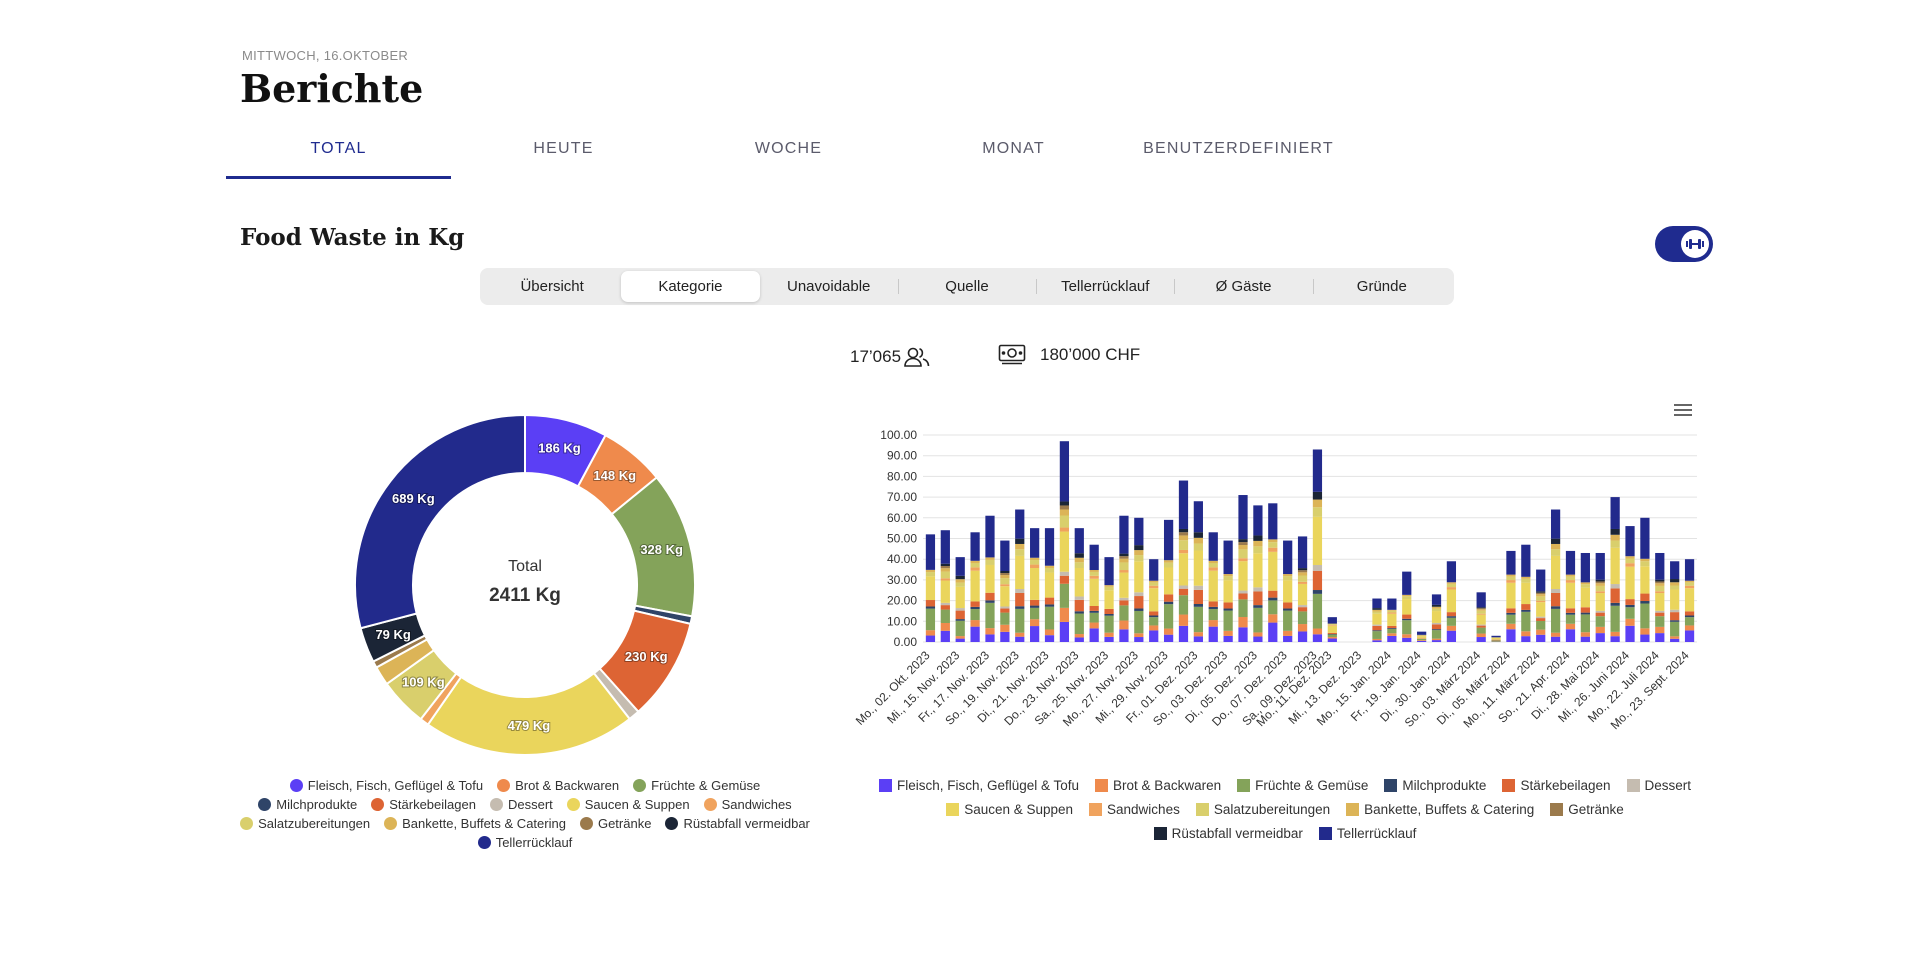 The width and height of the screenshot is (1920, 979). I want to click on legend-item-getranke: Getränke, so click(1587, 809).